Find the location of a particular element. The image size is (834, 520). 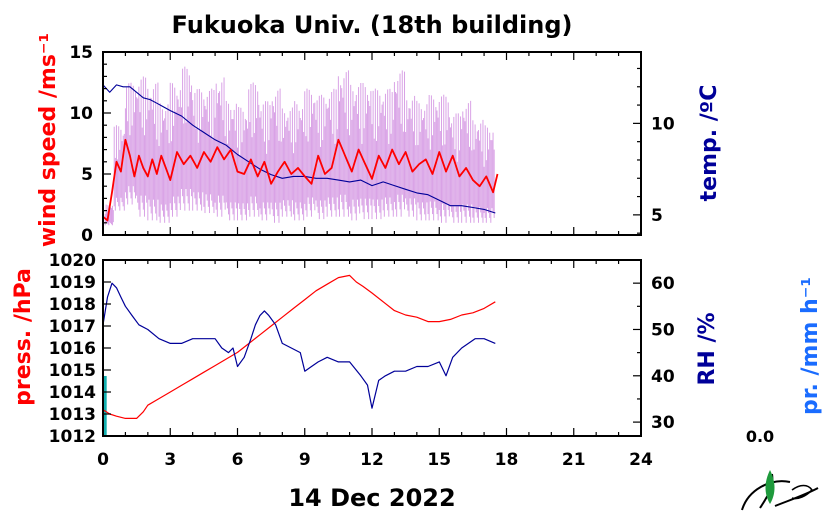

x-tick-label: 12 is located at coordinates (372, 460).